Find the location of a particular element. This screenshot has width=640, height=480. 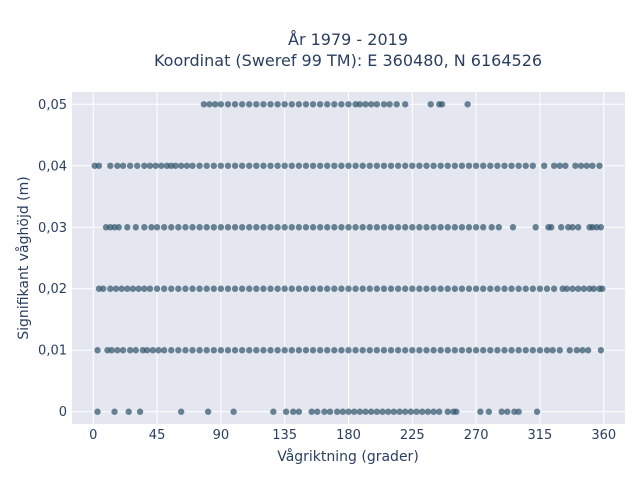

x-tick-label: 180 is located at coordinates (348, 435).